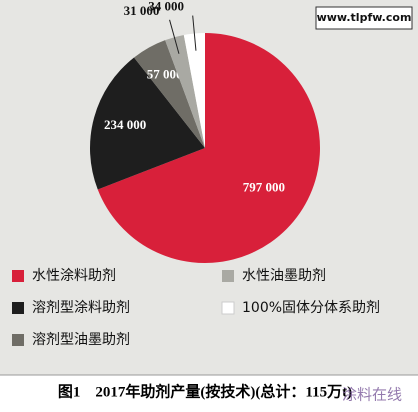 This screenshot has height=412, width=418. I want to click on data-label: 234 000, so click(125, 124).